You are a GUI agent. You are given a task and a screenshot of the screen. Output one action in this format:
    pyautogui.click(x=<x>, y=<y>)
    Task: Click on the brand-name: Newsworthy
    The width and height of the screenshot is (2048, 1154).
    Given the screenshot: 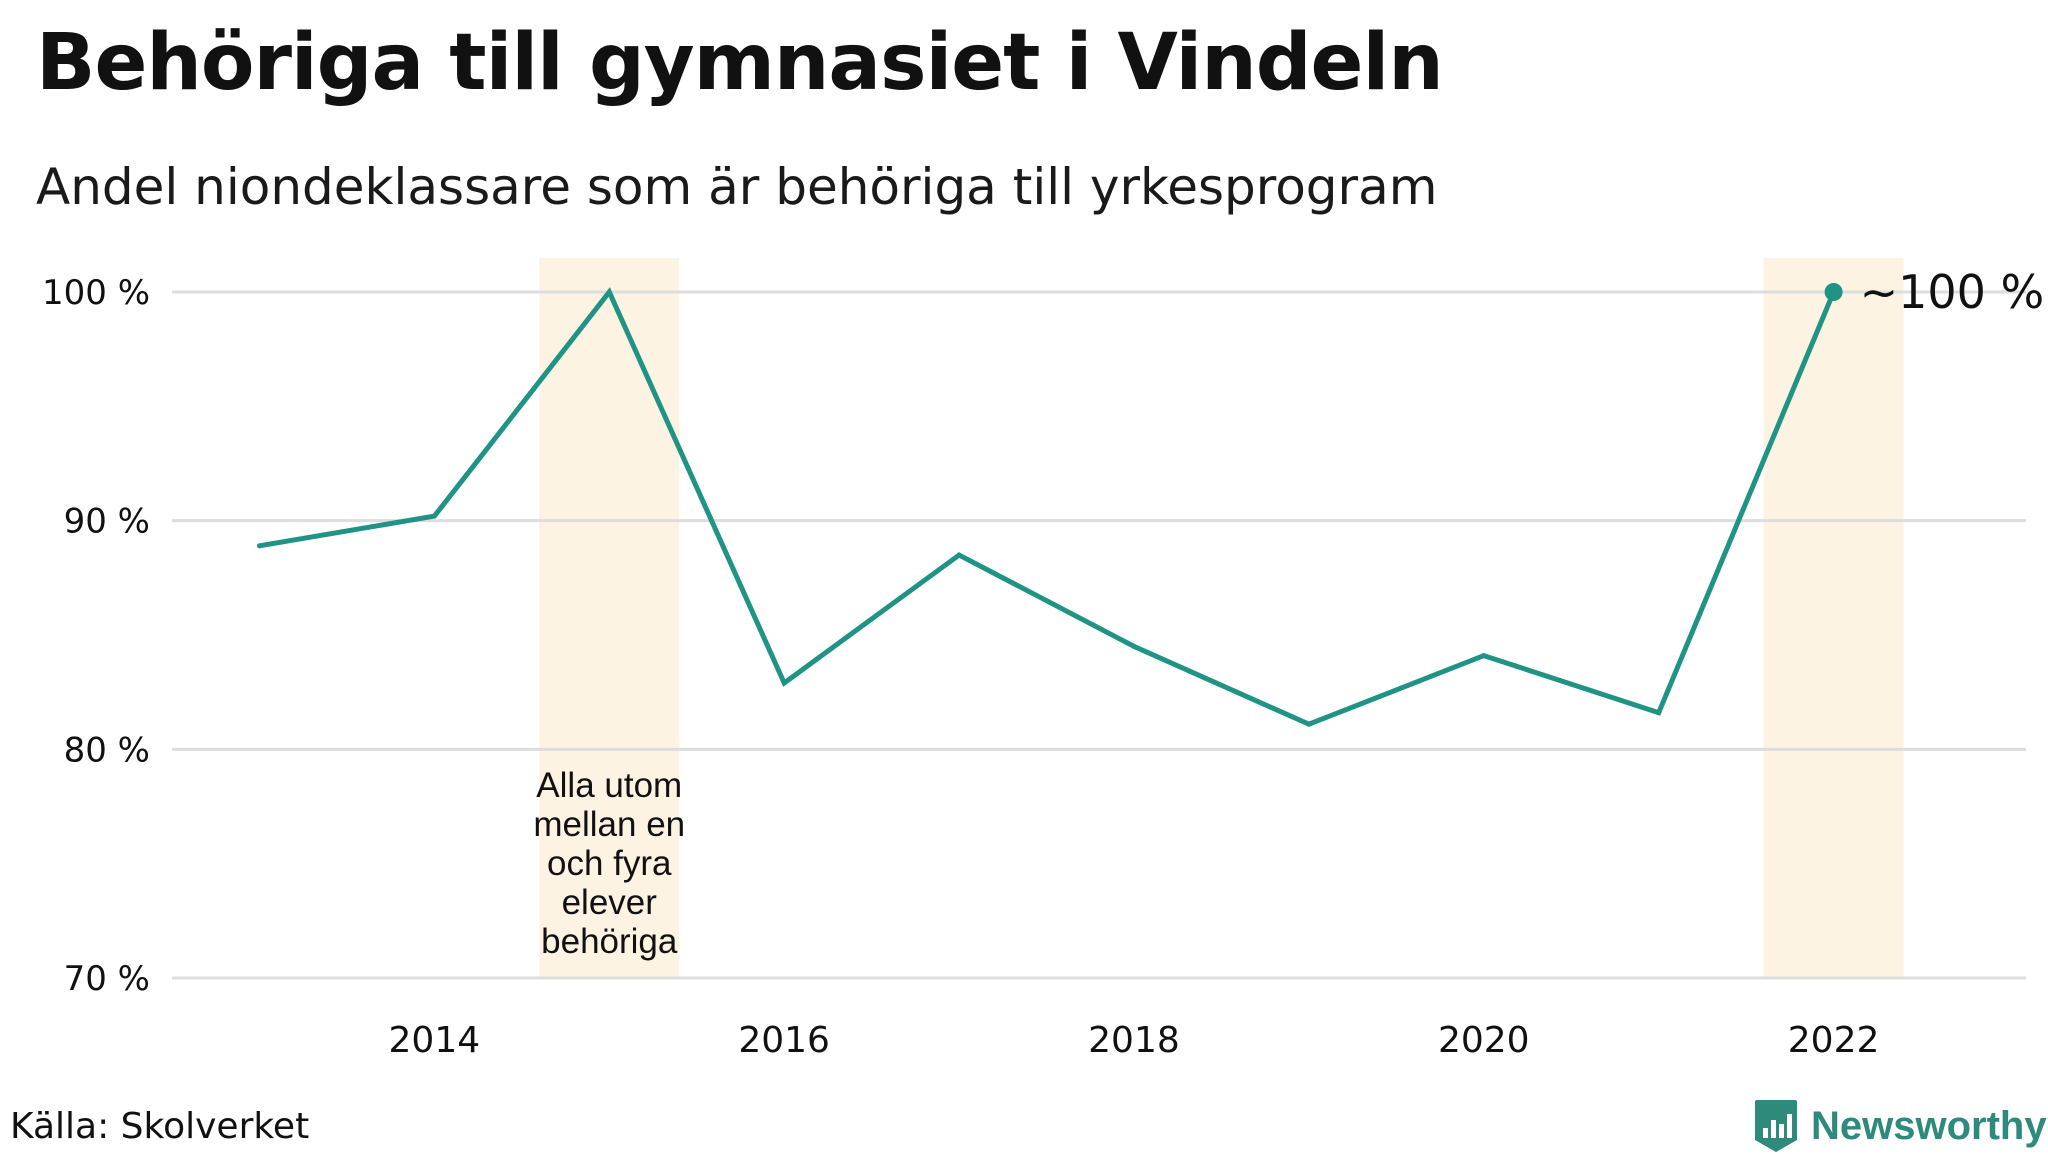 What is the action you would take?
    pyautogui.click(x=1929, y=1125)
    